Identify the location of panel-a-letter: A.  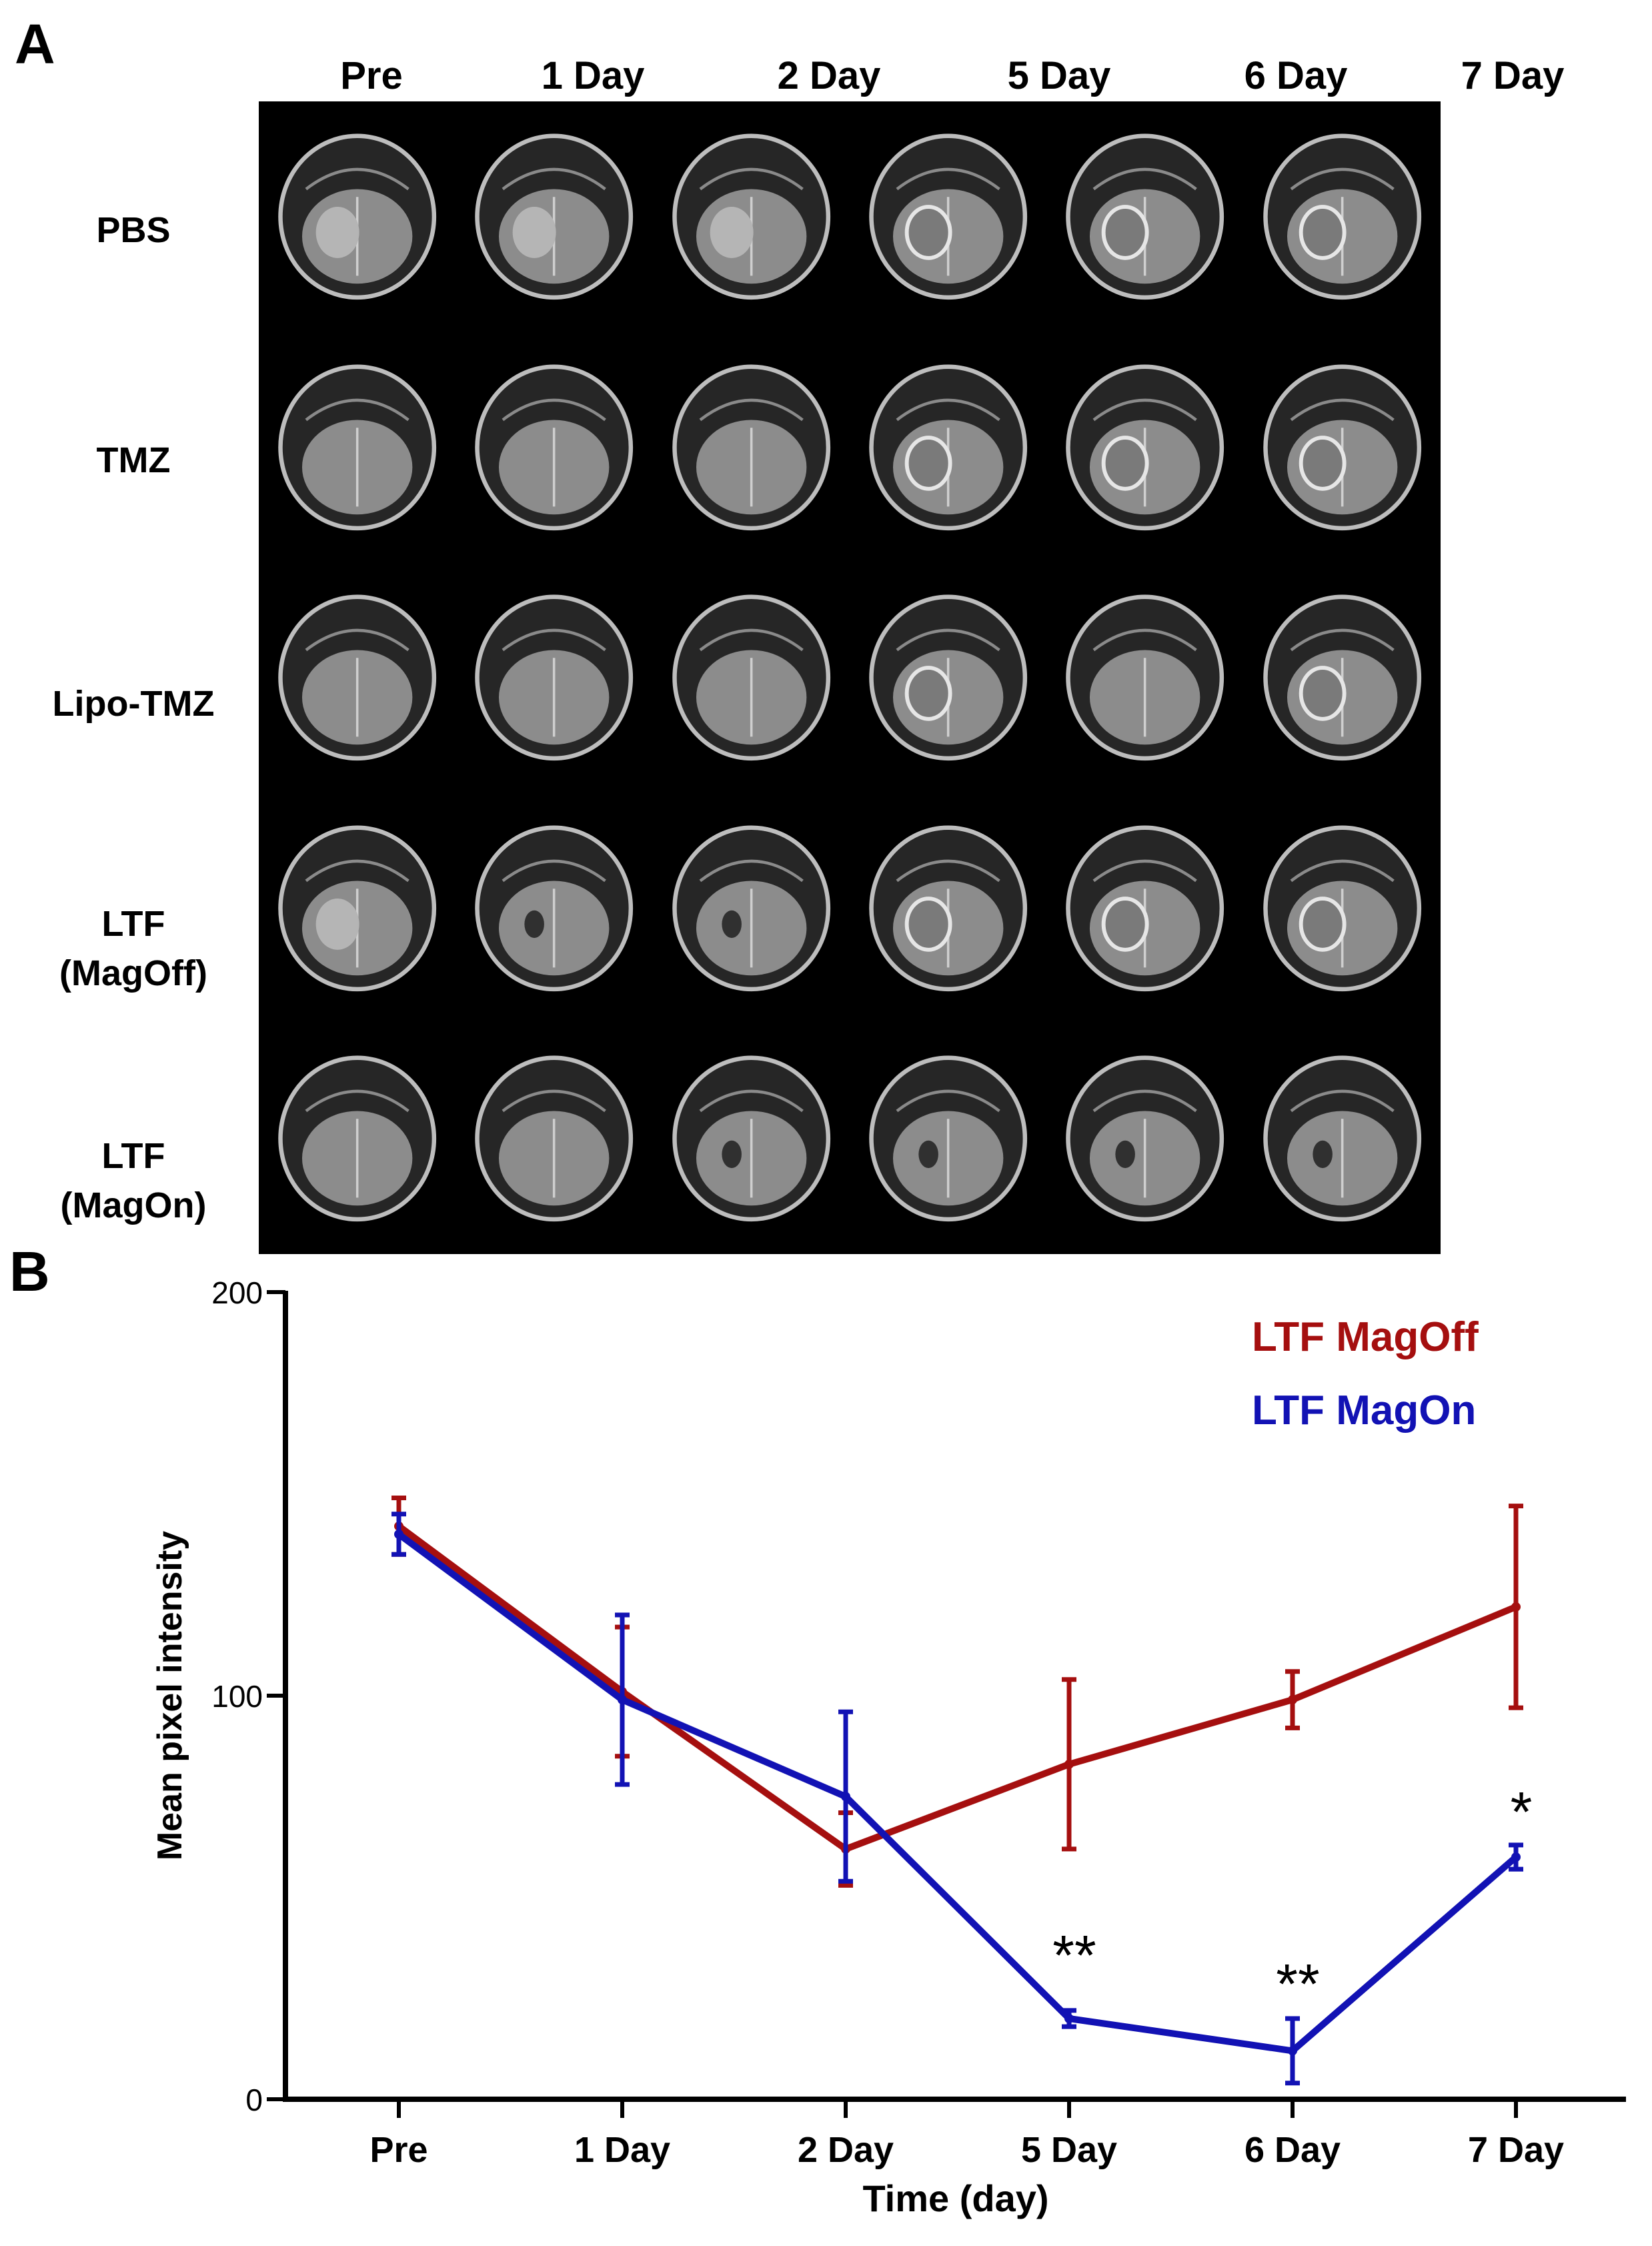
(35, 44).